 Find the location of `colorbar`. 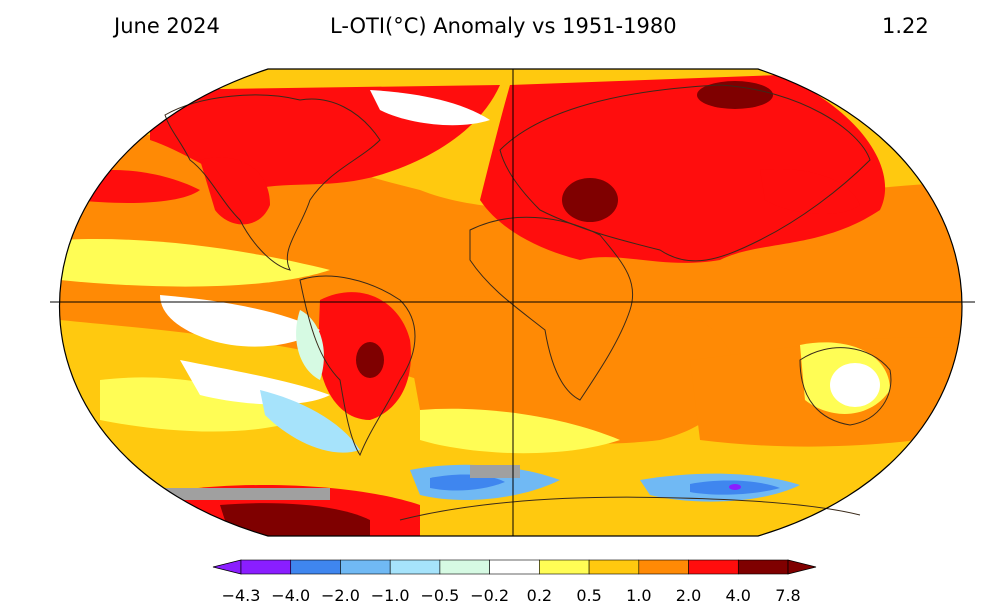

colorbar is located at coordinates (514, 567).